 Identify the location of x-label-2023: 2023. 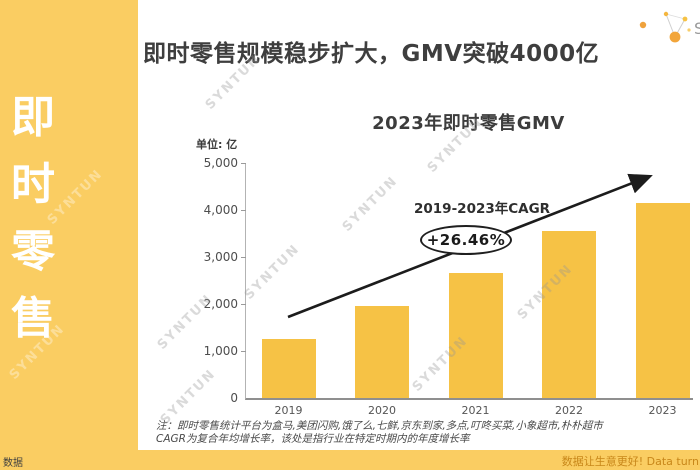
(662, 410).